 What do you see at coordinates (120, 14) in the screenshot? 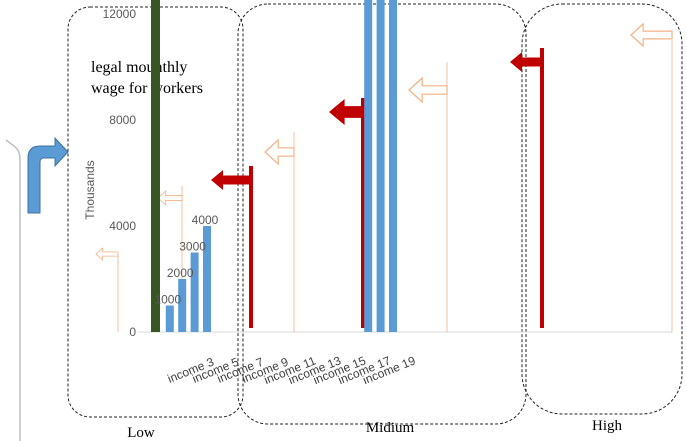
I see `y-tick-label: 12000` at bounding box center [120, 14].